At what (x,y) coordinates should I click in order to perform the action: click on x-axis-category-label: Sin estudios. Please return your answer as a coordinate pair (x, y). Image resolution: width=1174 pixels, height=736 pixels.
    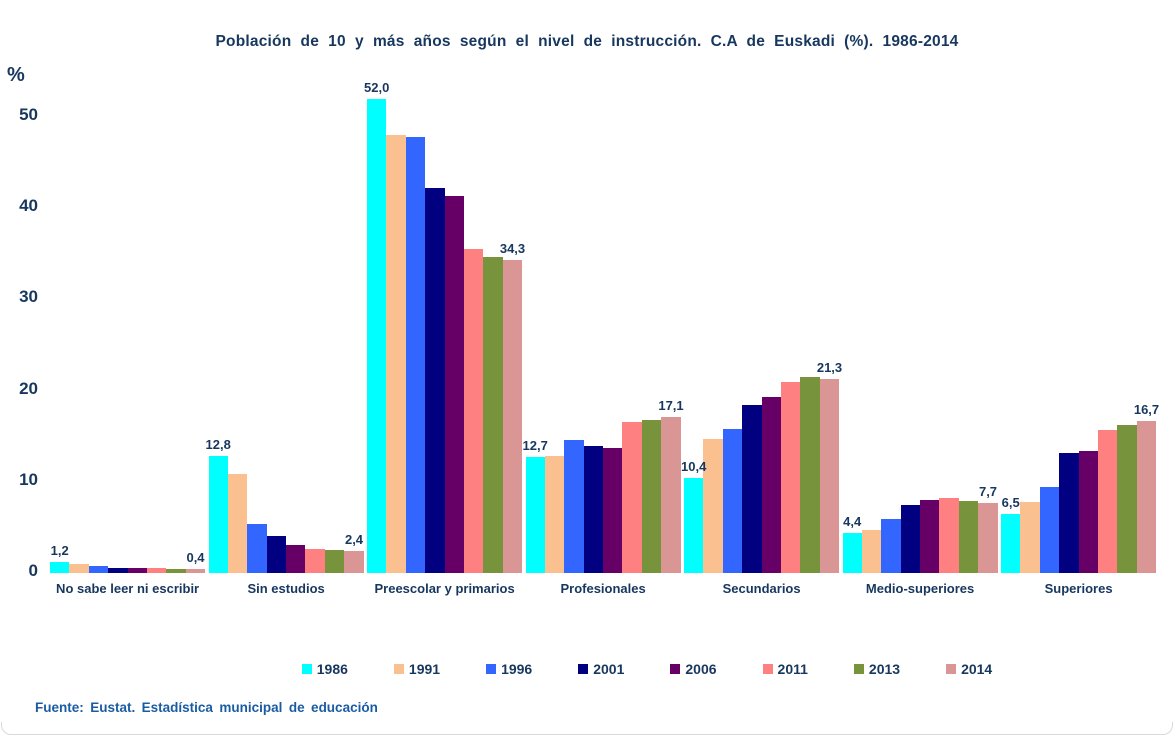
    Looking at the image, I should click on (286, 588).